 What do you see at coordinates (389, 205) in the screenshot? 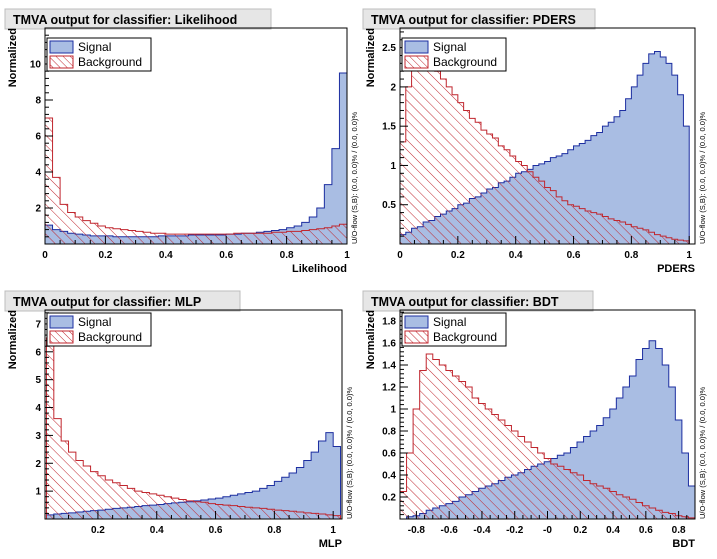
I see `y-tick-label: 0.5` at bounding box center [389, 205].